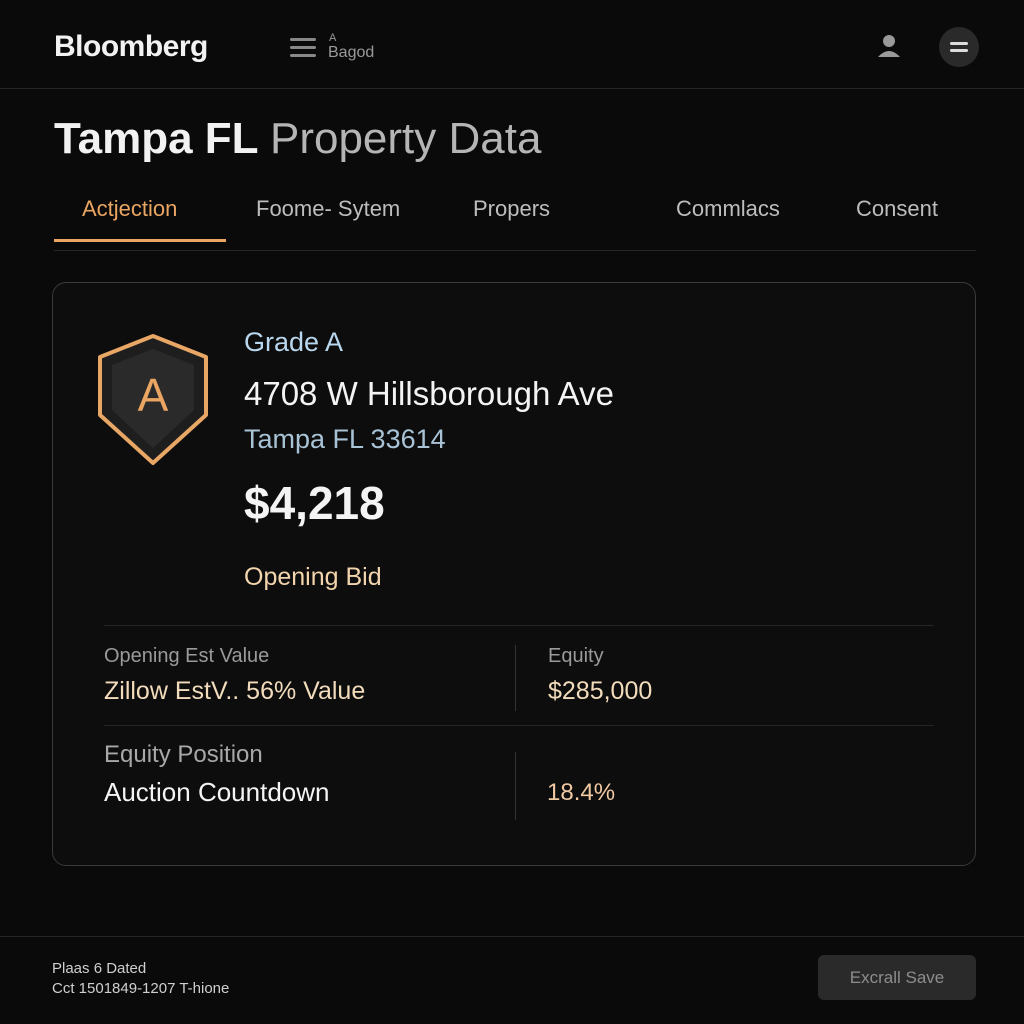 The width and height of the screenshot is (1024, 1024). I want to click on menu-icon, so click(304, 48).